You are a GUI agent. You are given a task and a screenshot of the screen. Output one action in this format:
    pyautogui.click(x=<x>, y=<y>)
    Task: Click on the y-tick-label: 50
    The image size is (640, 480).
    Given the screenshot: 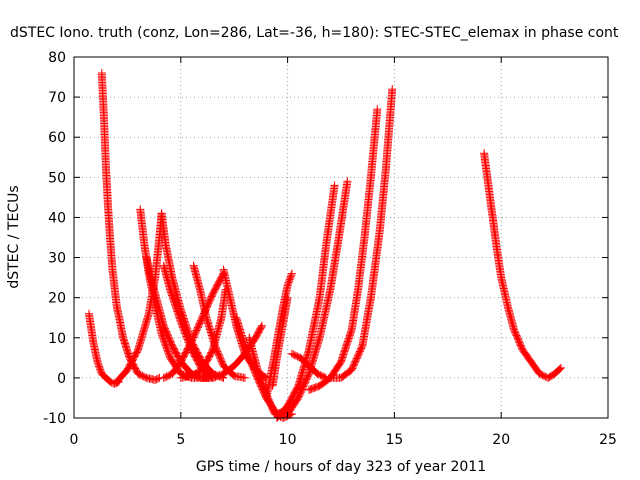 What is the action you would take?
    pyautogui.click(x=57, y=178)
    